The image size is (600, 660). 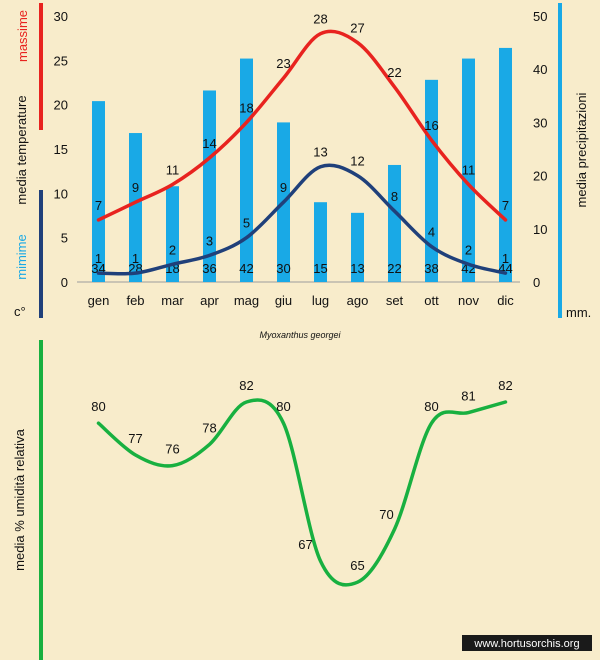 I want to click on month-label: ott, so click(x=431, y=300).